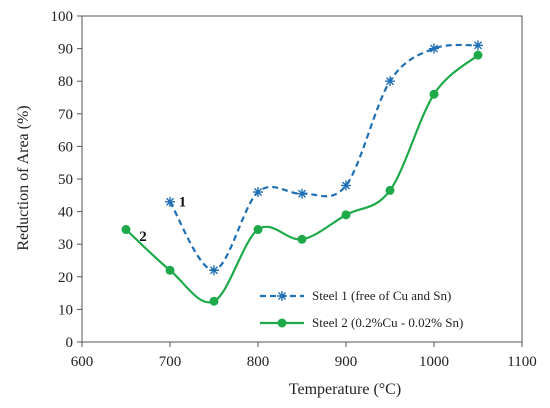 This screenshot has width=550, height=408. Describe the element at coordinates (170, 362) in the screenshot. I see `x-tick-label: 700` at that location.